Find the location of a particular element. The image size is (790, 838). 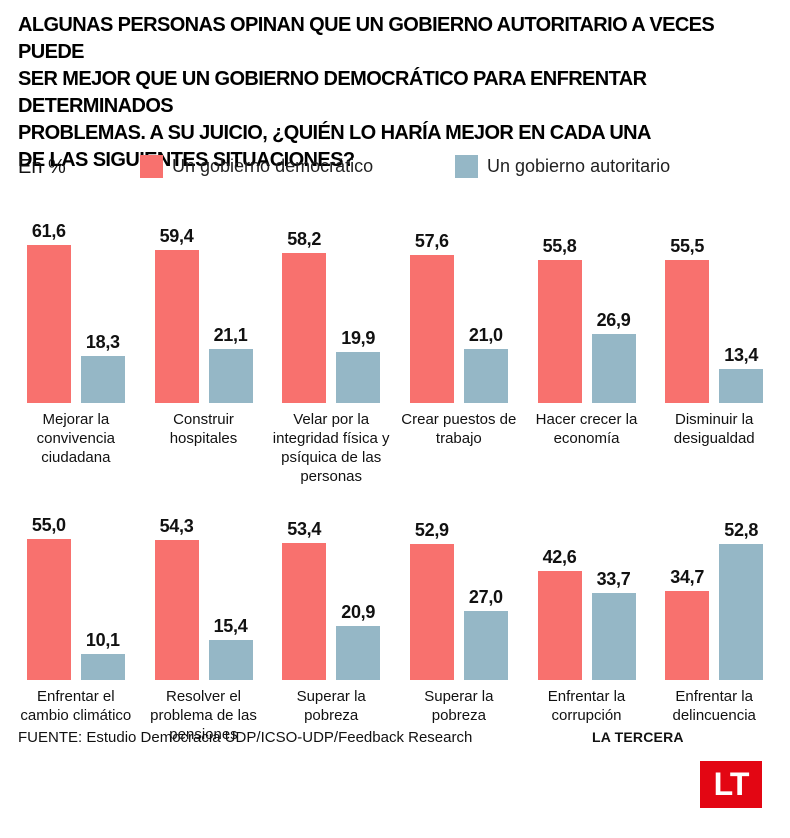

bar-value-label: 55,8 is located at coordinates (559, 246).